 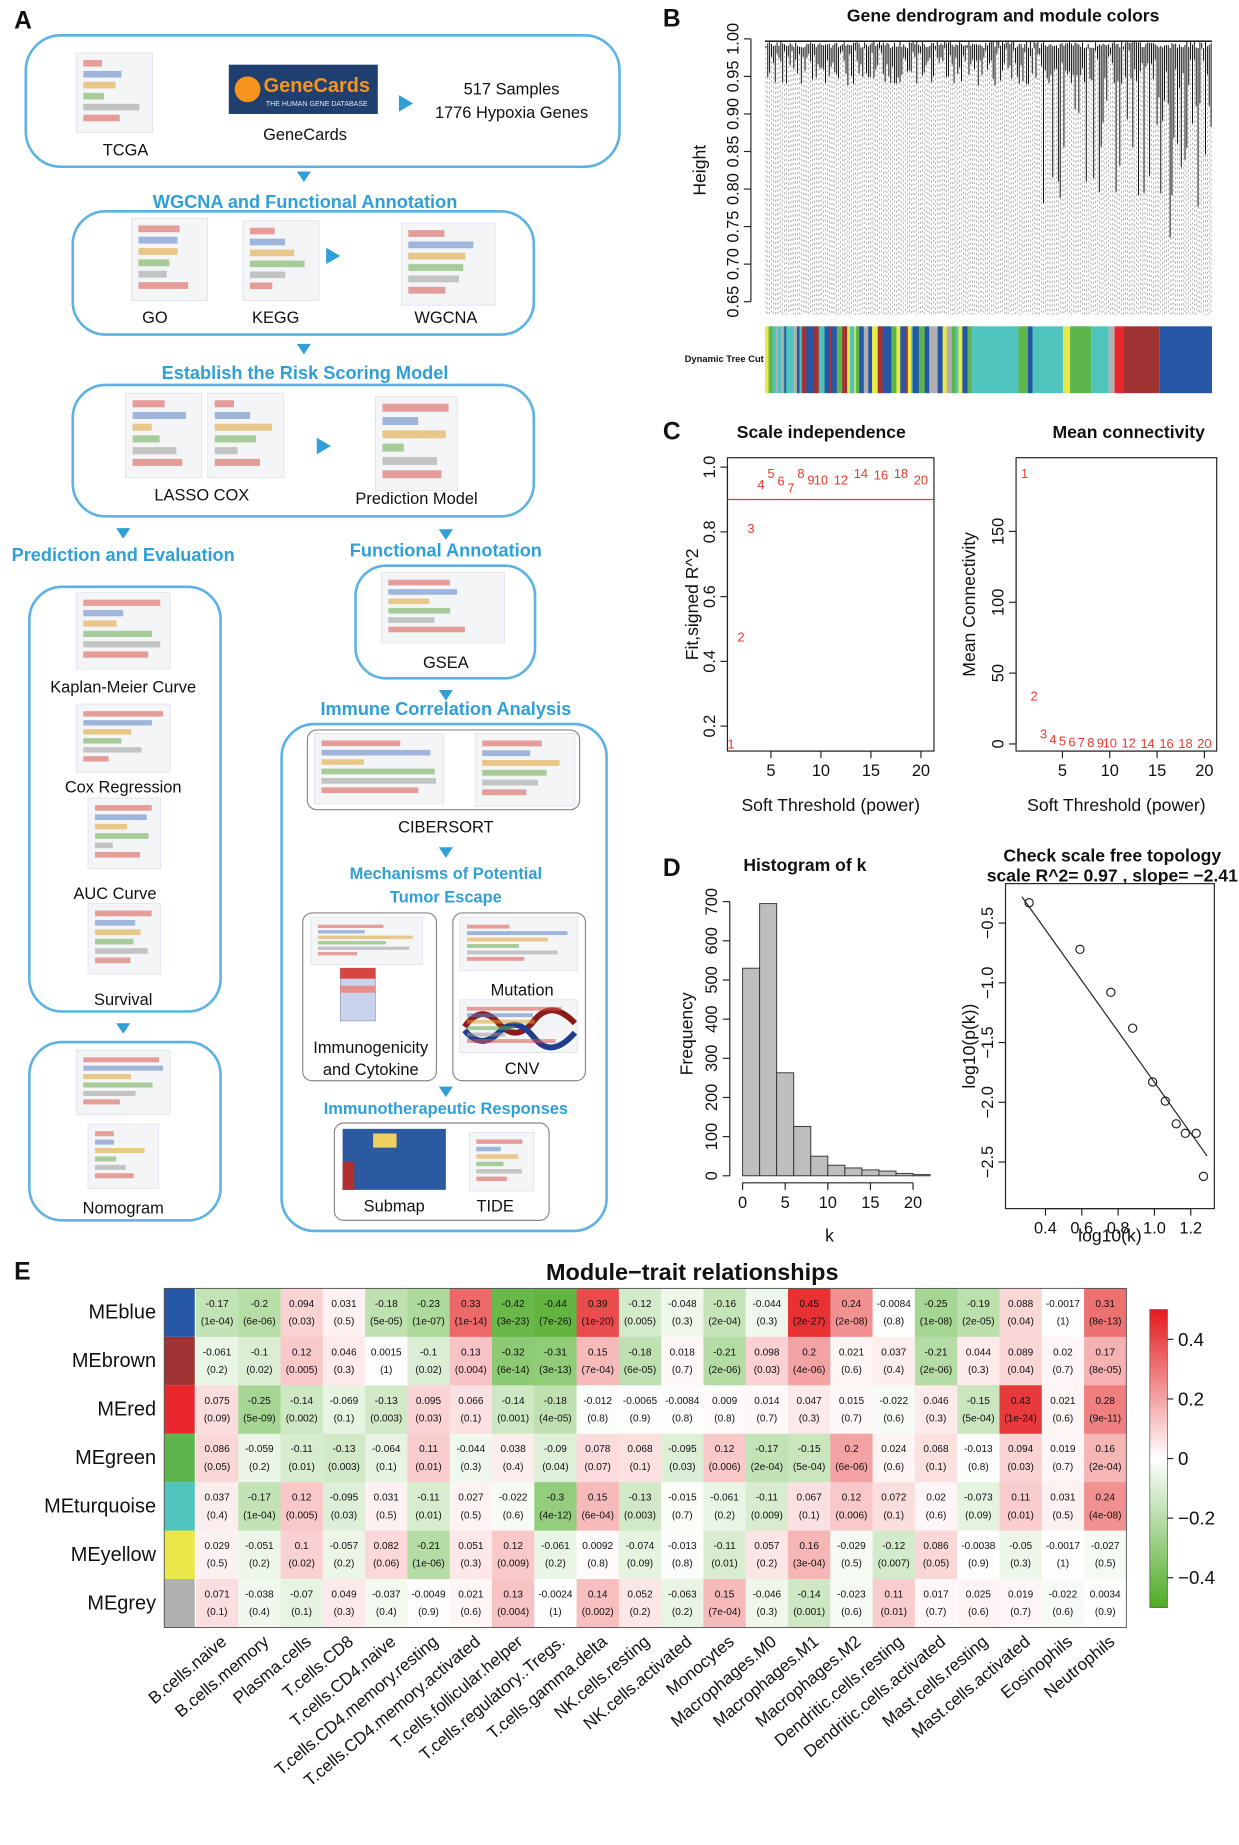 What do you see at coordinates (217, 1401) in the screenshot?
I see `cell-value: 0.075` at bounding box center [217, 1401].